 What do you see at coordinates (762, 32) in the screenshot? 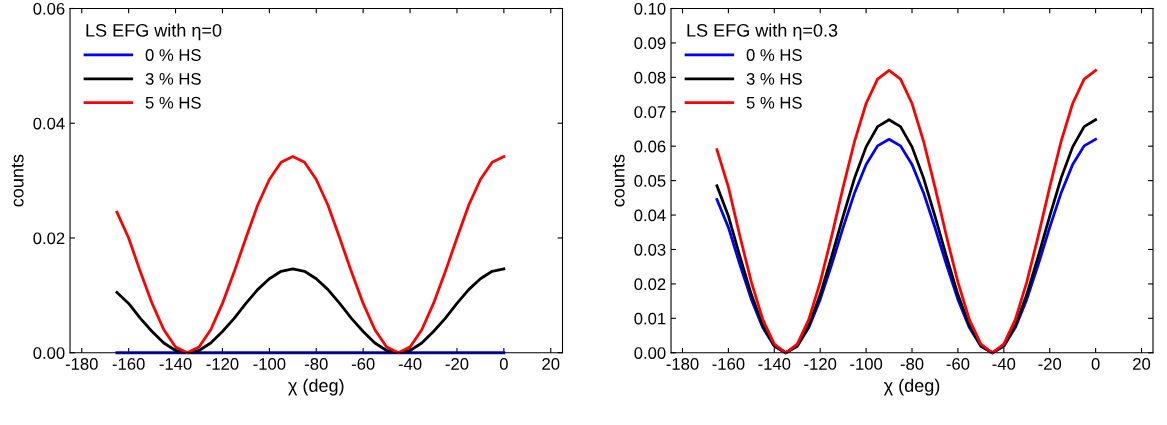
I see `legend-title: LS EFG with η=0.3` at bounding box center [762, 32].